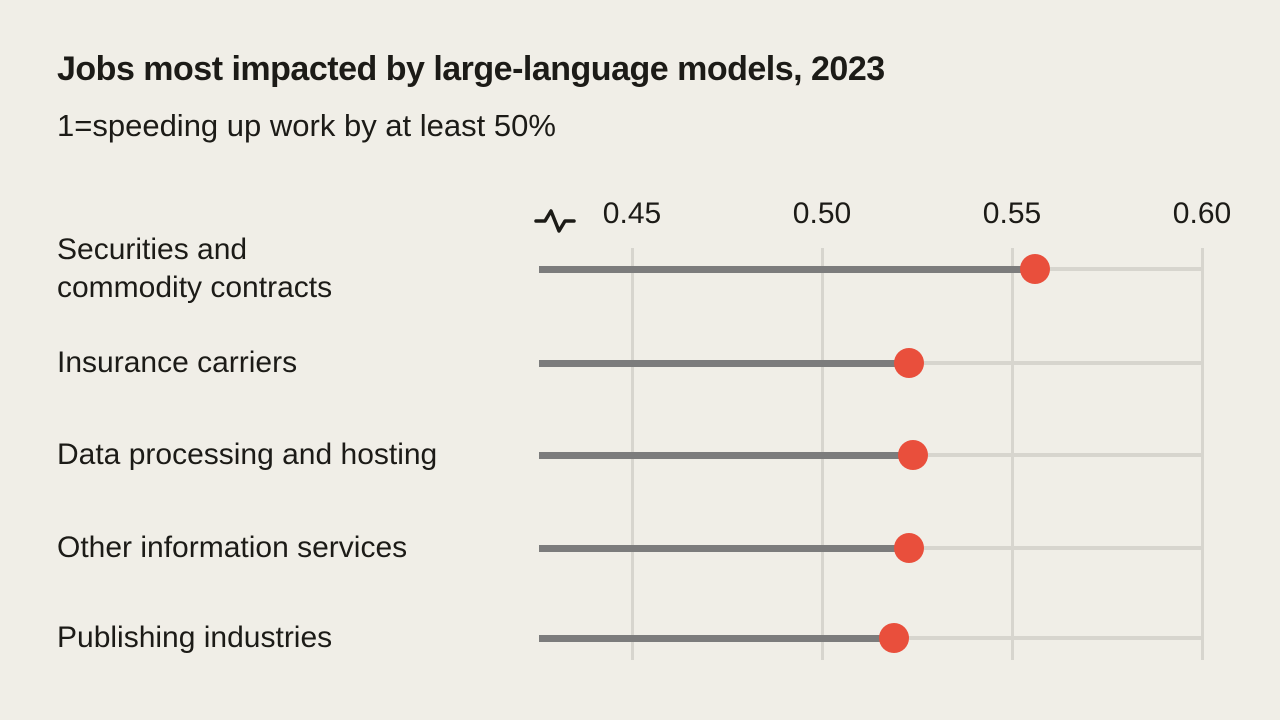 Image resolution: width=1280 pixels, height=720 pixels. I want to click on category-label: Data processing and hosting, so click(247, 454).